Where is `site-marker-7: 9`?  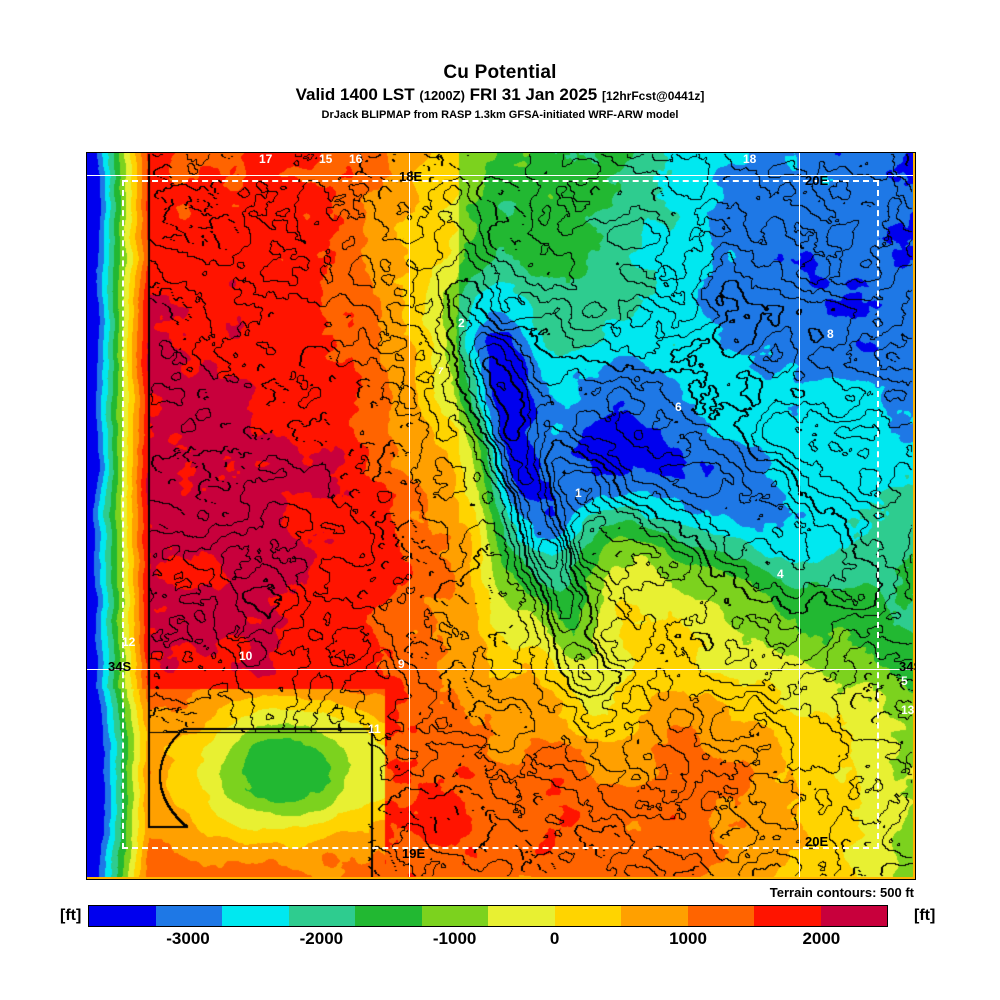
site-marker-7: 9 is located at coordinates (401, 664).